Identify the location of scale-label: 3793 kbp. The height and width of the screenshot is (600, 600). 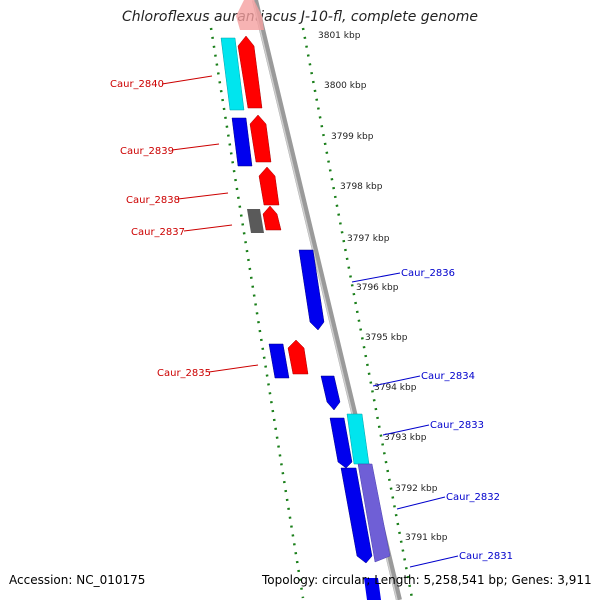
(405, 438).